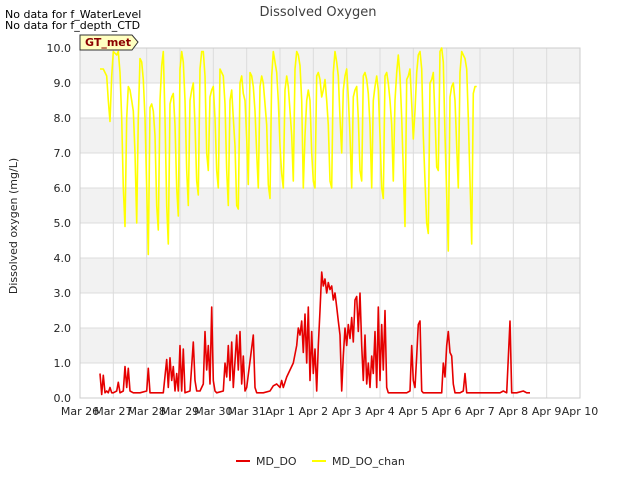  Describe the element at coordinates (318, 12) in the screenshot. I see `chart-title: Dissolved Oxygen` at that location.